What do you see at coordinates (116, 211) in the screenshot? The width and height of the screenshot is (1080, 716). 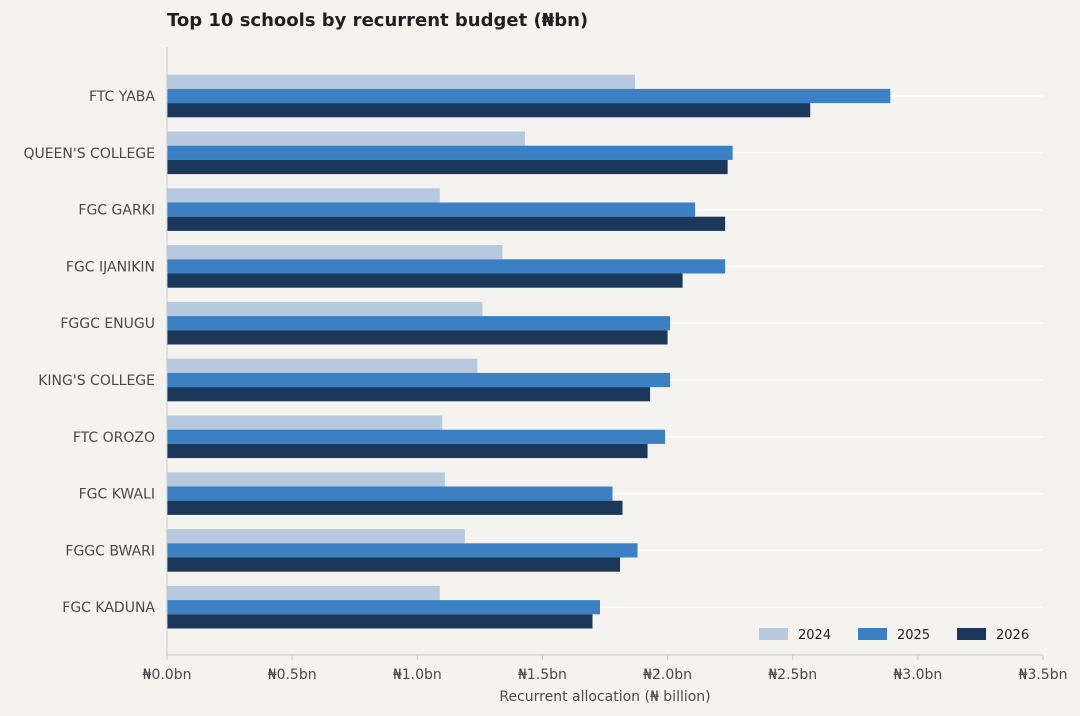 I see `category-label: FGC GARKI` at bounding box center [116, 211].